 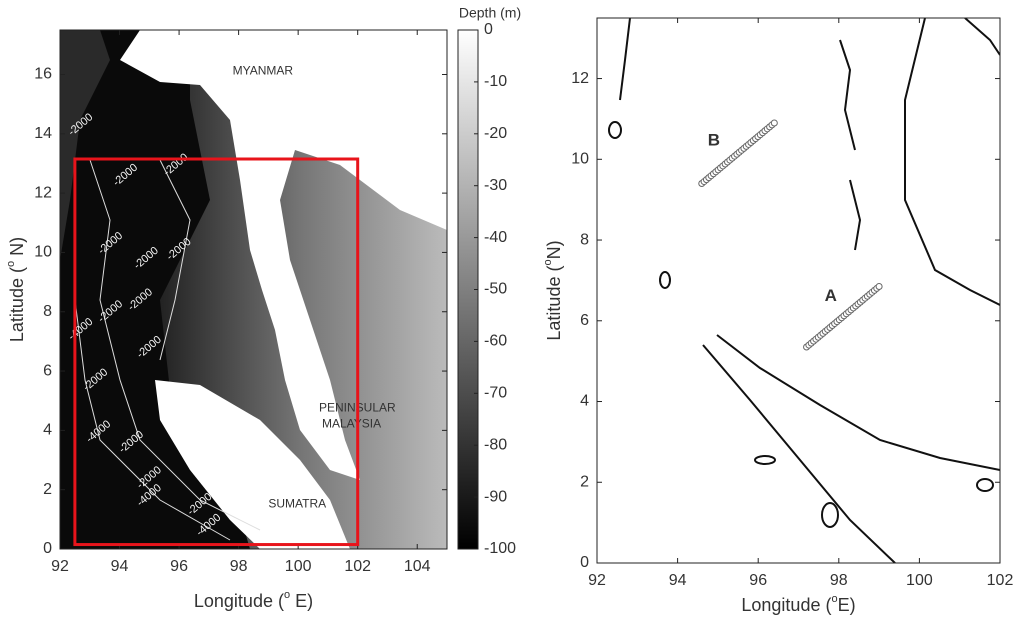 What do you see at coordinates (495, 133) in the screenshot?
I see `colorbar-tick-label: -20` at bounding box center [495, 133].